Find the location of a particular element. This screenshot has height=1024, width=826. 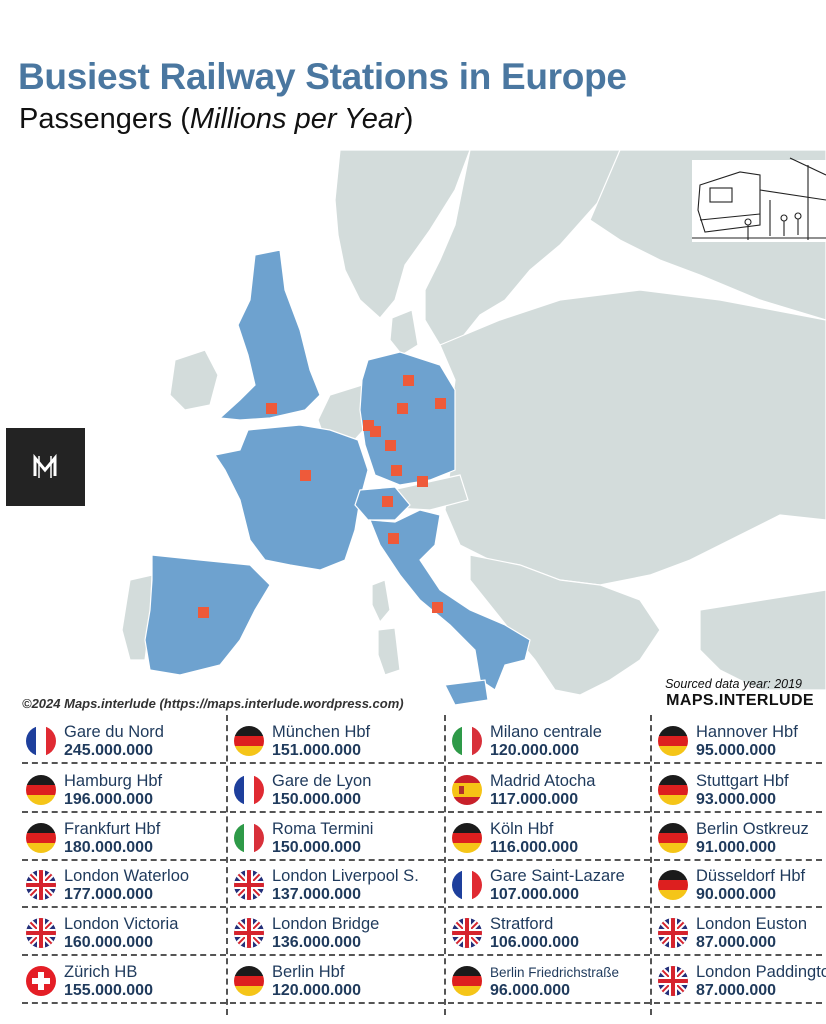

station-passengers: 96.000.000 is located at coordinates (530, 990).